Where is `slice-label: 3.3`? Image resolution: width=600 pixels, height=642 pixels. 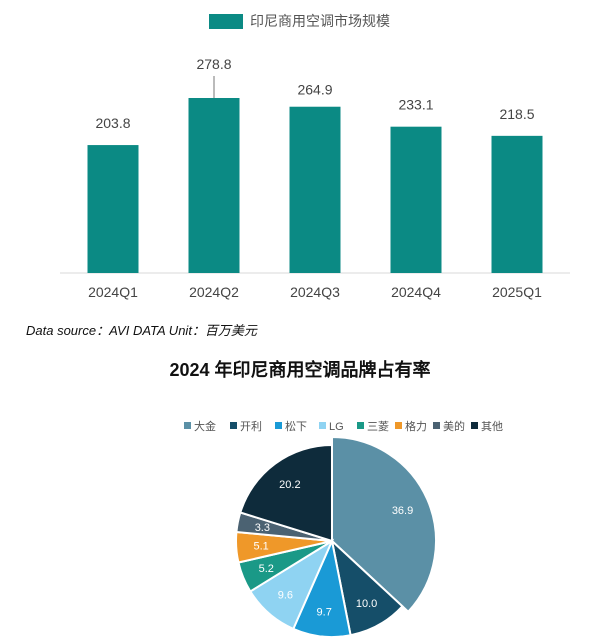 slice-label: 3.3 is located at coordinates (262, 528).